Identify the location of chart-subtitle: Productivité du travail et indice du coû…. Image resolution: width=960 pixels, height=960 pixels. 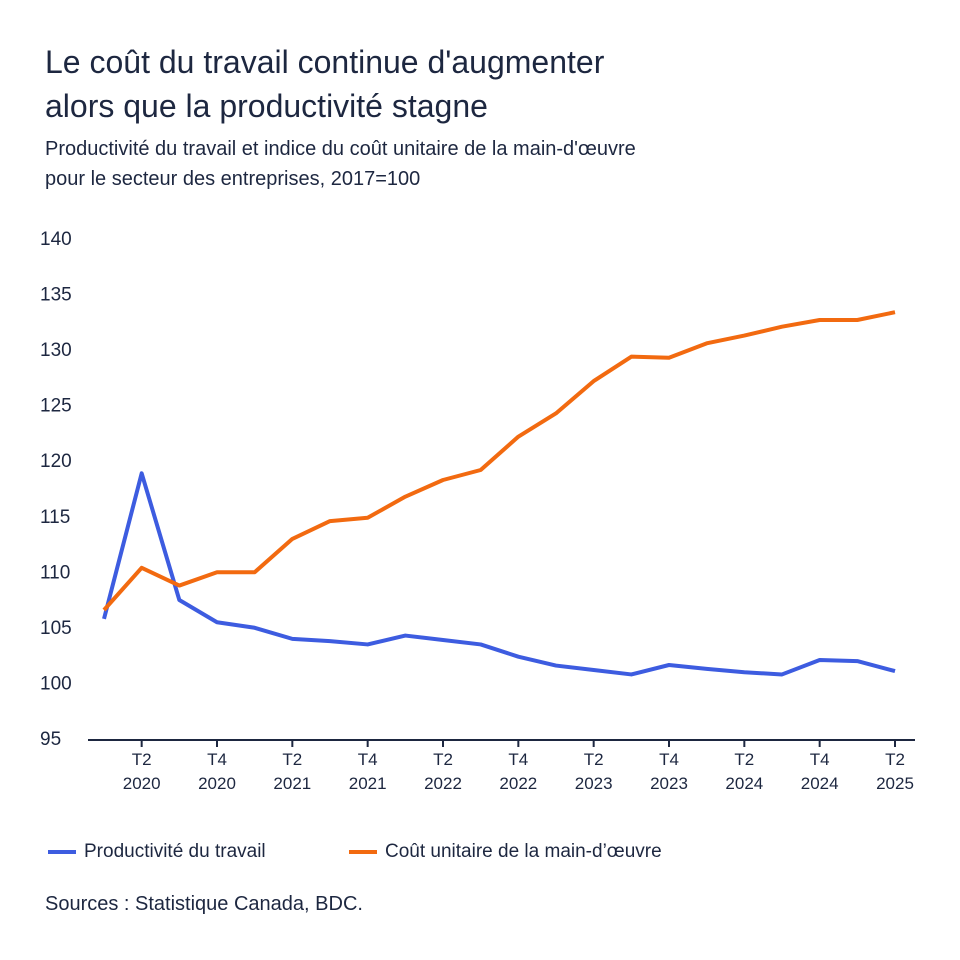
(340, 164).